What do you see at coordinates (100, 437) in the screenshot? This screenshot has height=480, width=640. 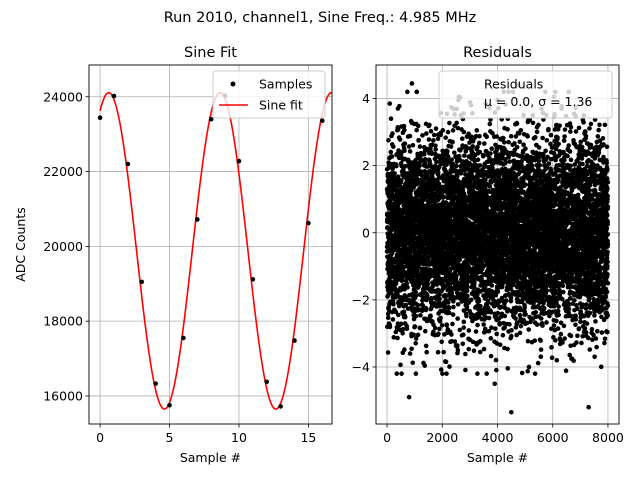 I see `x-tick-label: 0` at bounding box center [100, 437].